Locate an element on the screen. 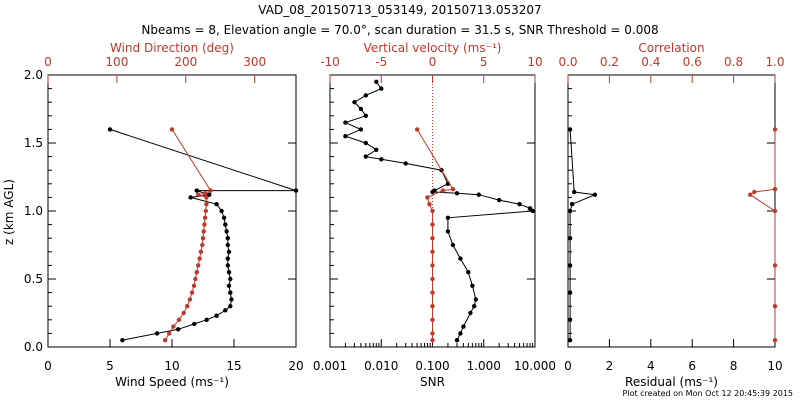  residual-top-tick-label-0-2: 0.2 is located at coordinates (609, 62).